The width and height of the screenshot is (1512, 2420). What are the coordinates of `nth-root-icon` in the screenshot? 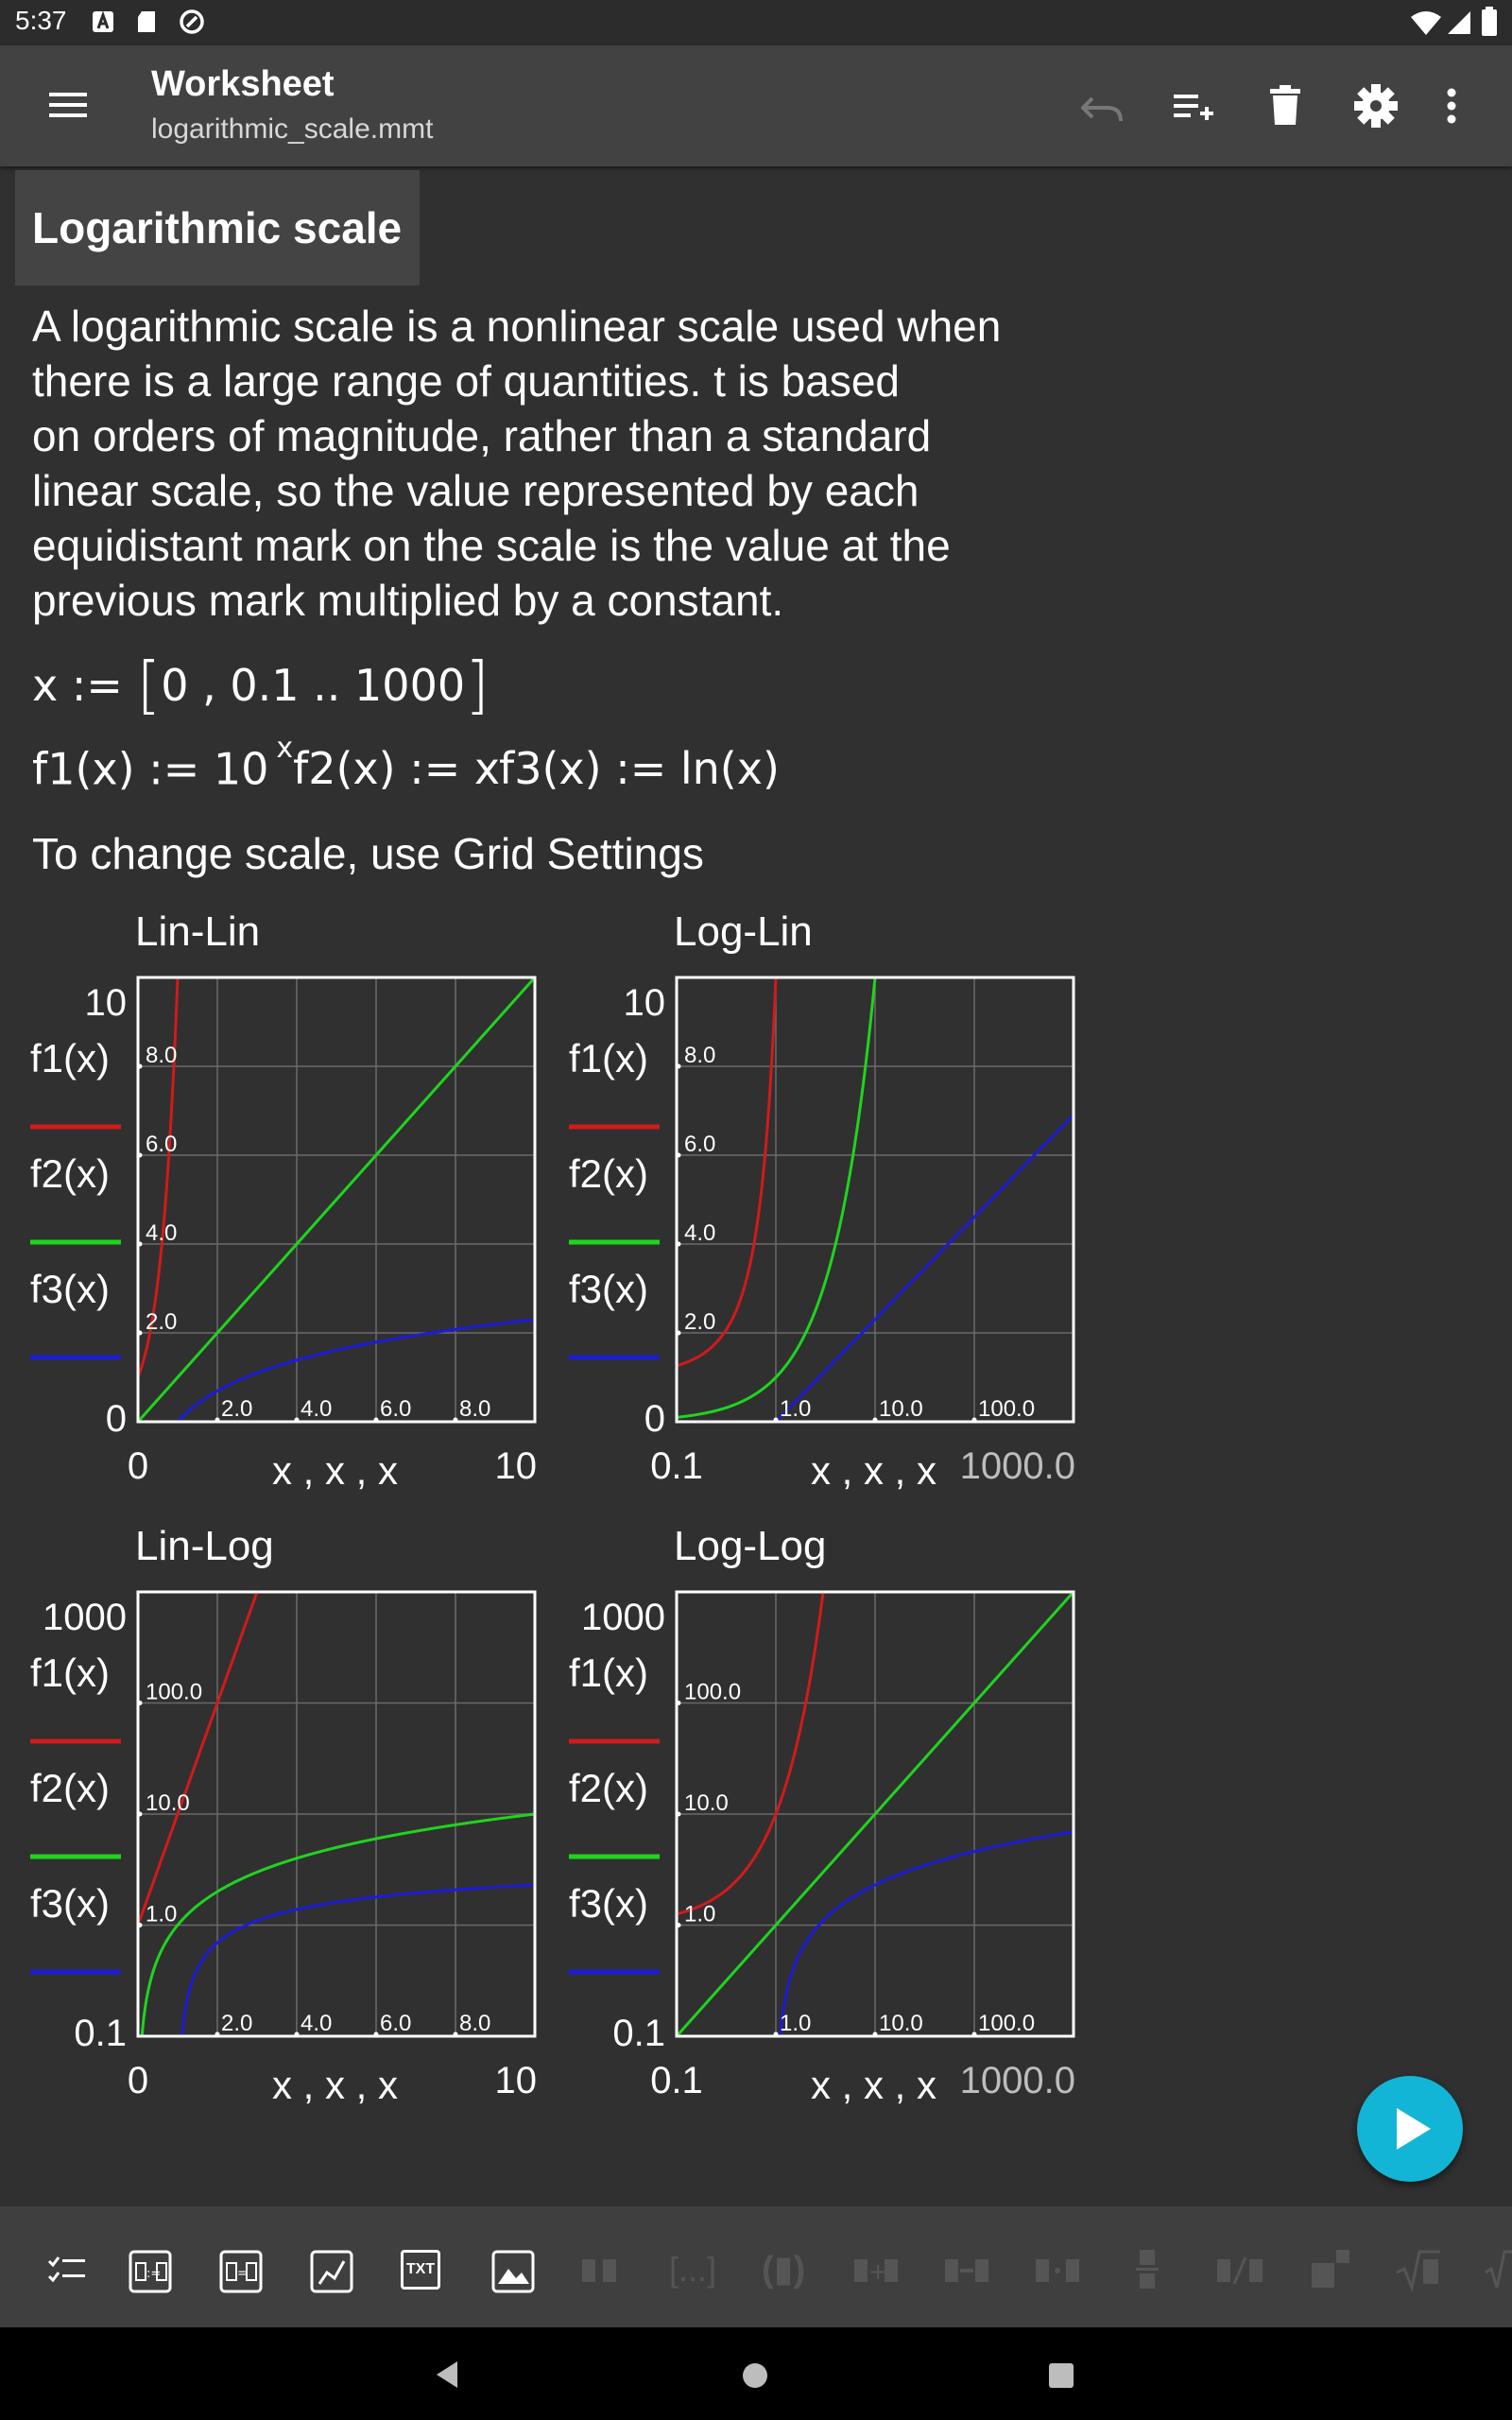 It's located at (1498, 2269).